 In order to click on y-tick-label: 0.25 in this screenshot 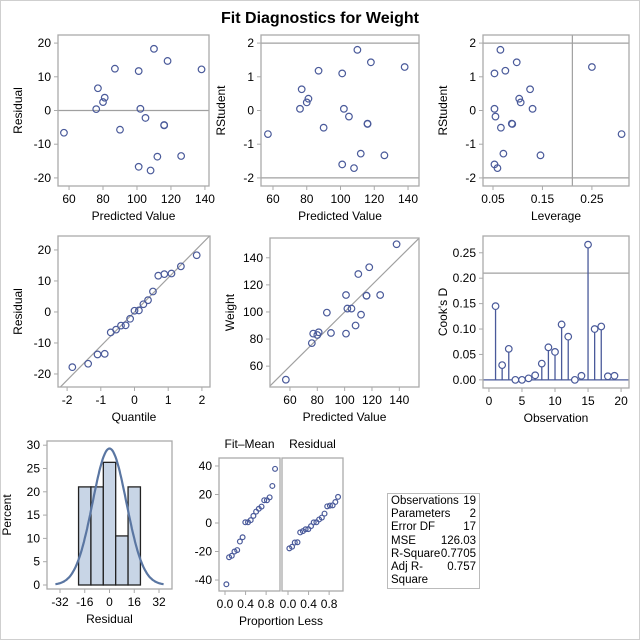, I will do `click(465, 253)`.